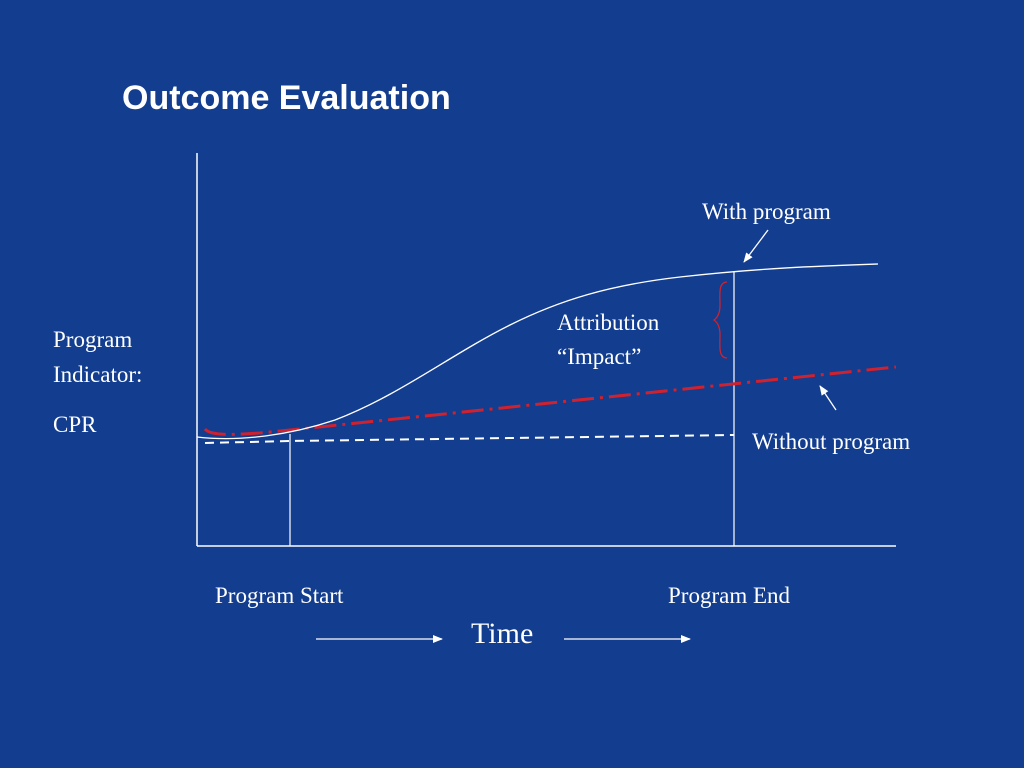  Describe the element at coordinates (286, 98) in the screenshot. I see `slide-title: Outcome Evaluation` at that location.